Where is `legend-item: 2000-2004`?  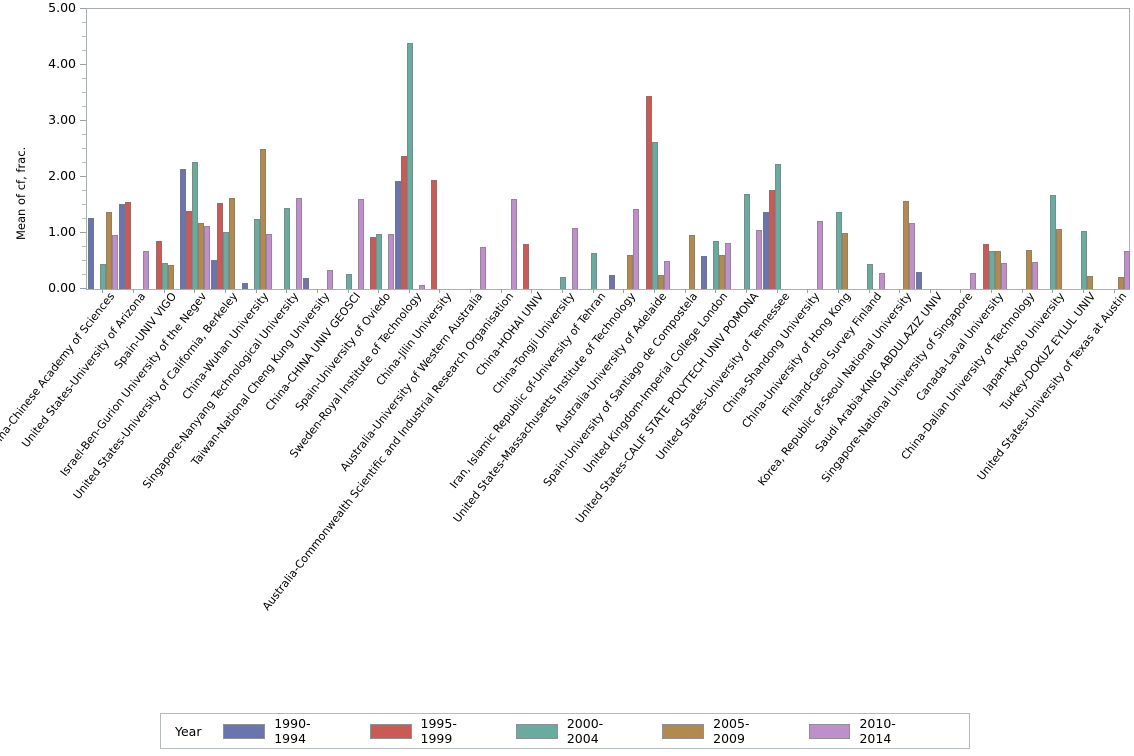
legend-item: 2000-2004 is located at coordinates (572, 731).